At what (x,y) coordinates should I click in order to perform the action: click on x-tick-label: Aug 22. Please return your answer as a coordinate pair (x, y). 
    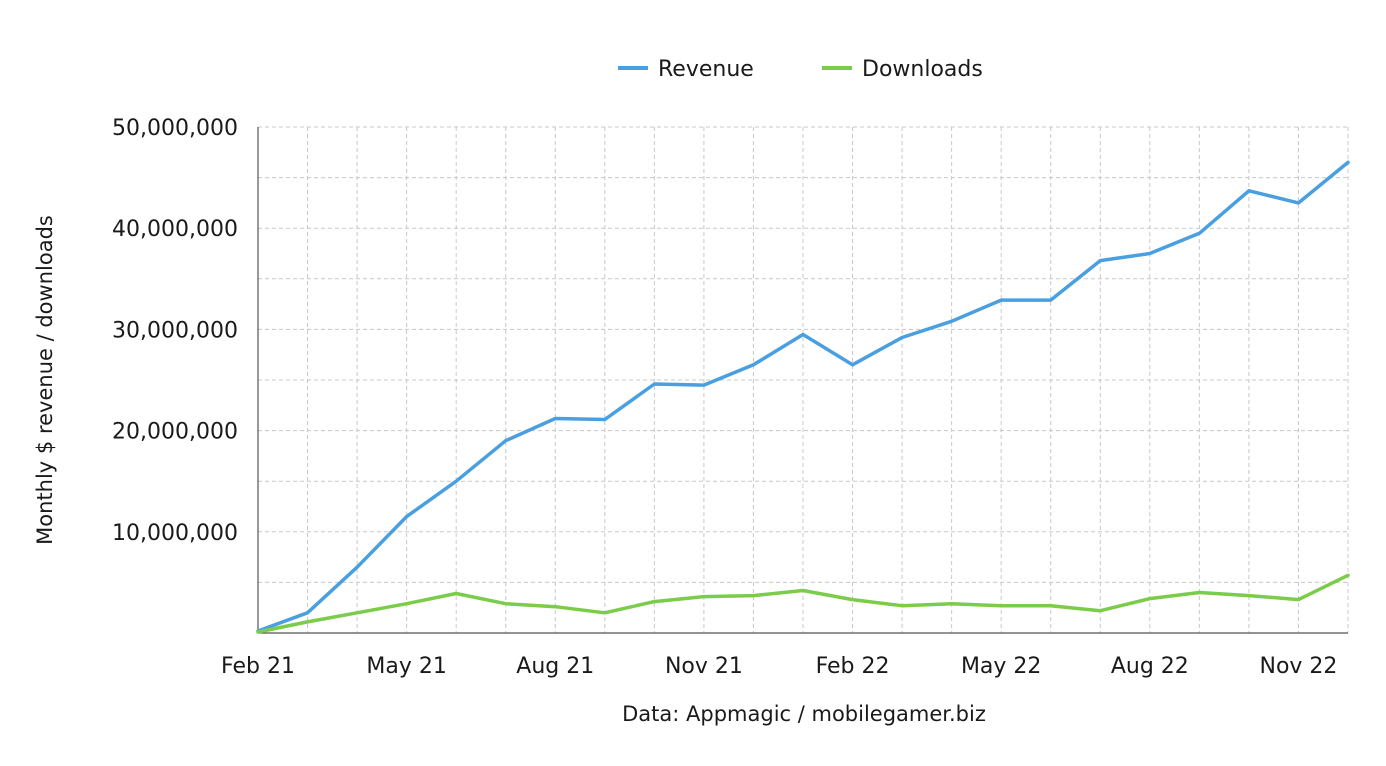
    Looking at the image, I should click on (1150, 666).